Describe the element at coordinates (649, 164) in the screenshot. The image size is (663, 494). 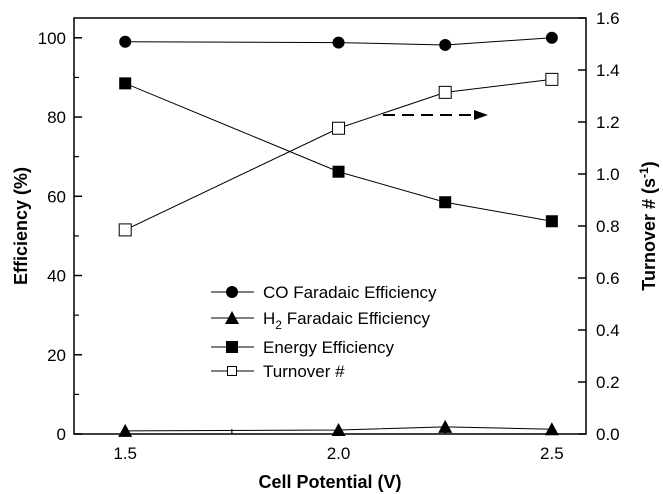
I see `y-right-axis-title-end: )` at that location.